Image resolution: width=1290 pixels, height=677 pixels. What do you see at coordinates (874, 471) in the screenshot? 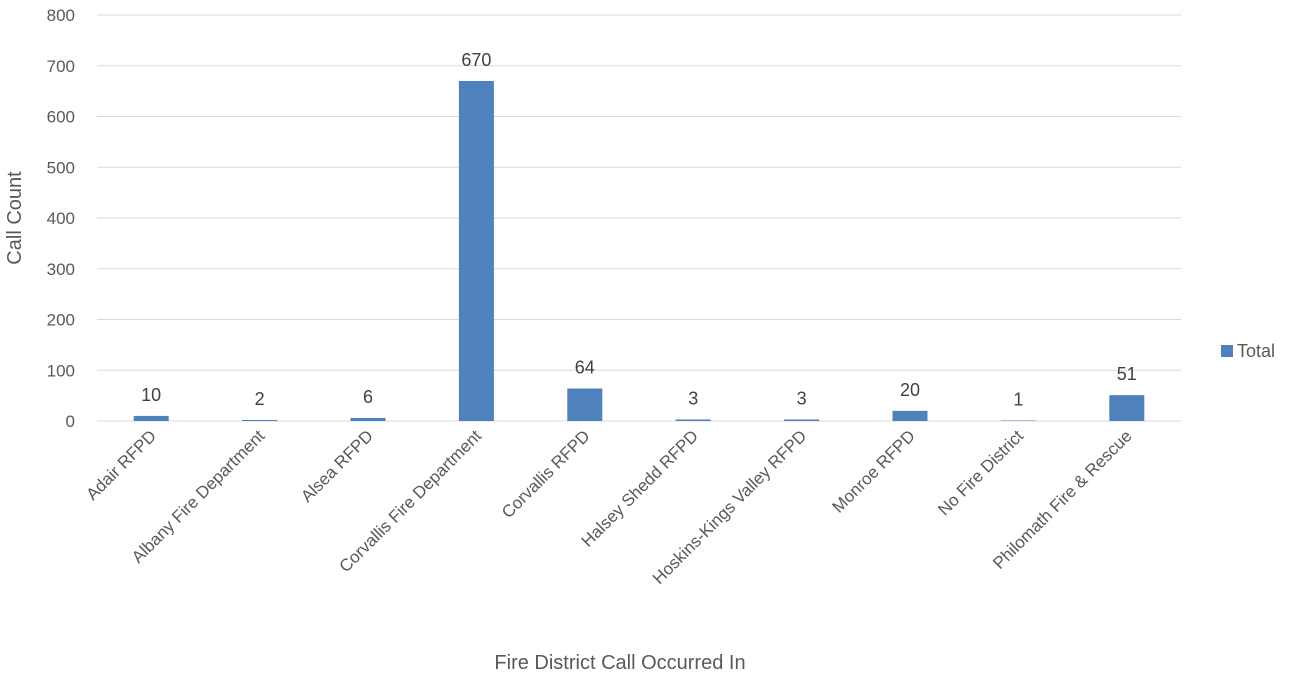
I see `x-tick-label: Monroe RFPD` at bounding box center [874, 471].